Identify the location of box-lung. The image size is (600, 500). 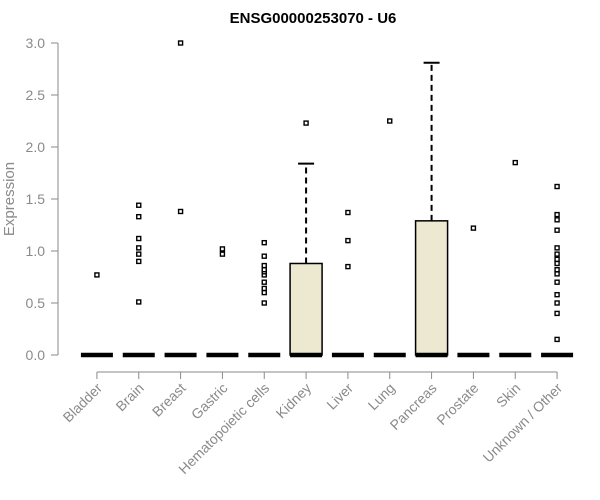
(389, 238).